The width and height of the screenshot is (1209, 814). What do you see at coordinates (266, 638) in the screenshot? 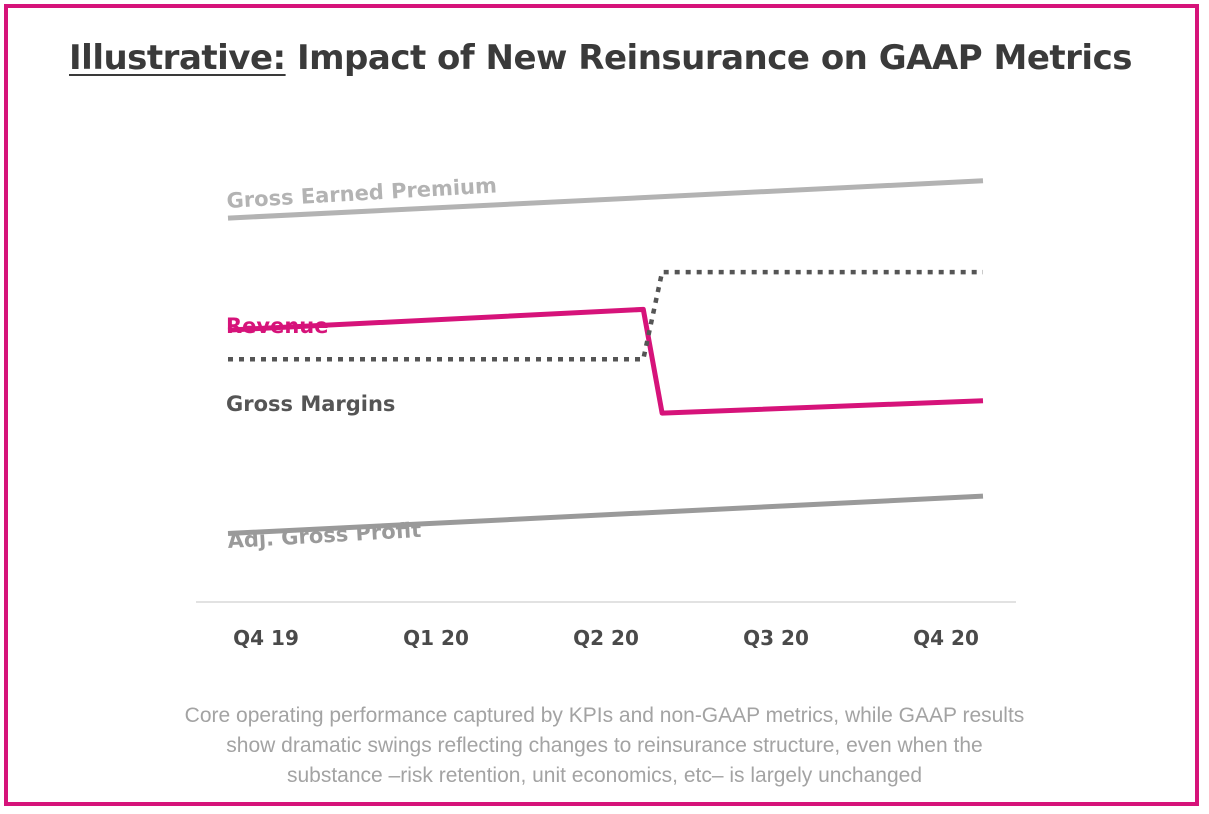
I see `x-tick-label: Q4 19` at bounding box center [266, 638].